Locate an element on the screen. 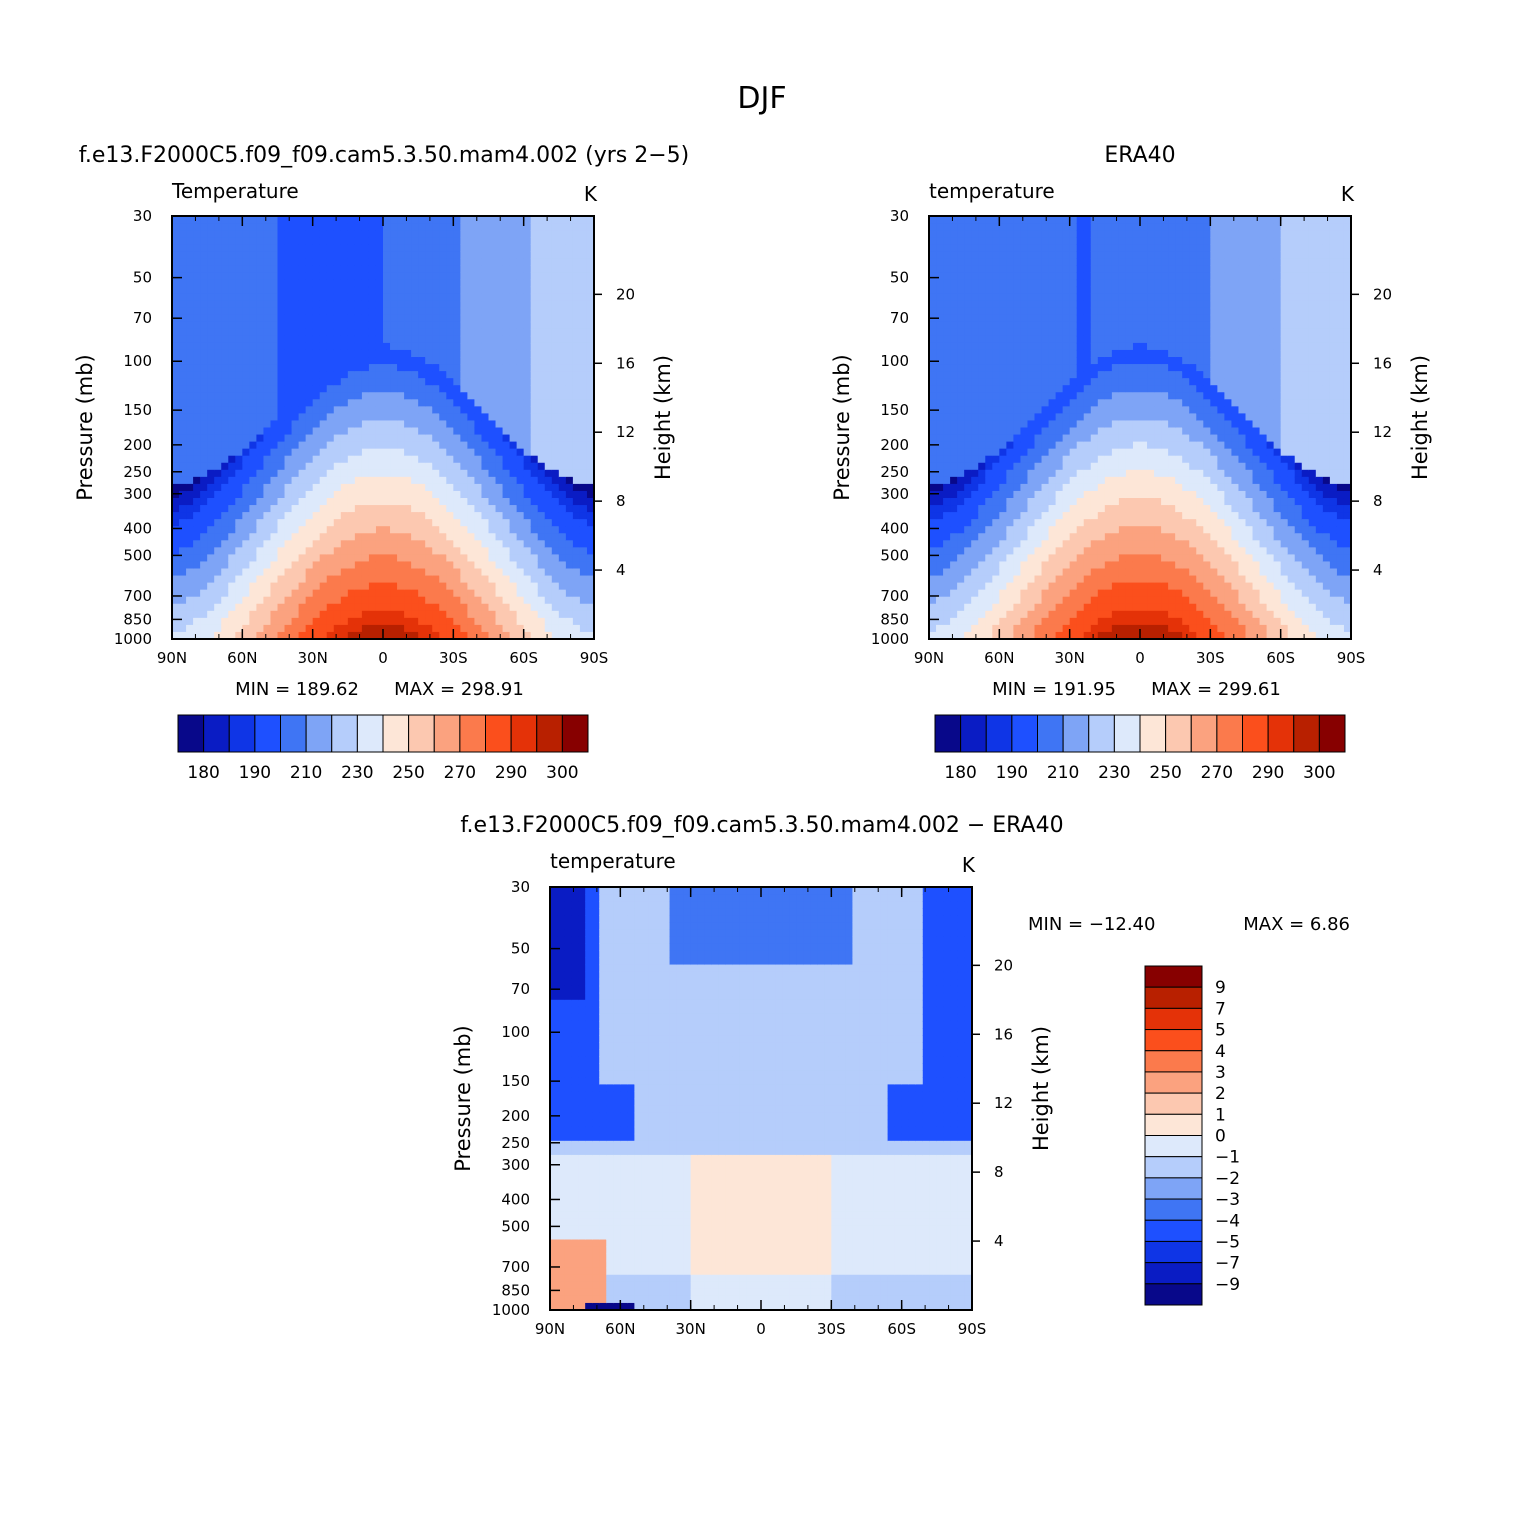  colorbar-box is located at coordinates (191, 733).